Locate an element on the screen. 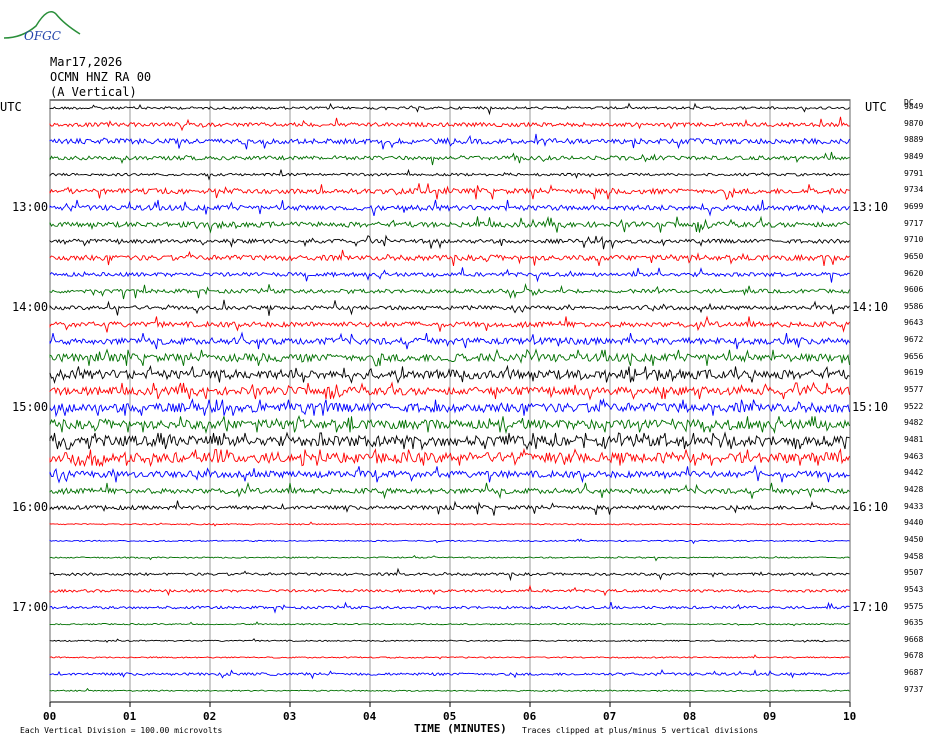  x-tick-label: 00 is located at coordinates (50, 716).